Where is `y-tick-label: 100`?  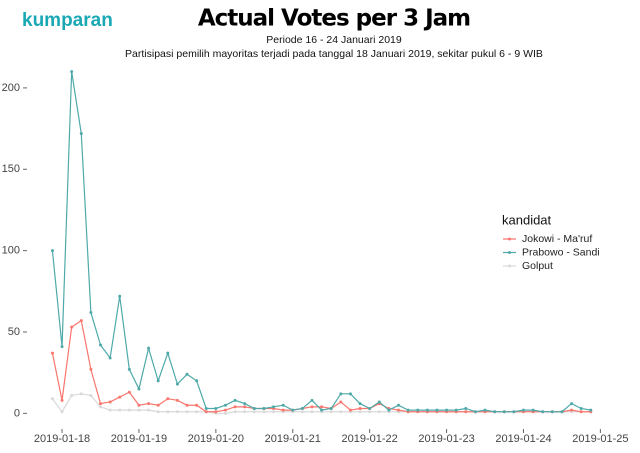 y-tick-label: 100 is located at coordinates (11, 251).